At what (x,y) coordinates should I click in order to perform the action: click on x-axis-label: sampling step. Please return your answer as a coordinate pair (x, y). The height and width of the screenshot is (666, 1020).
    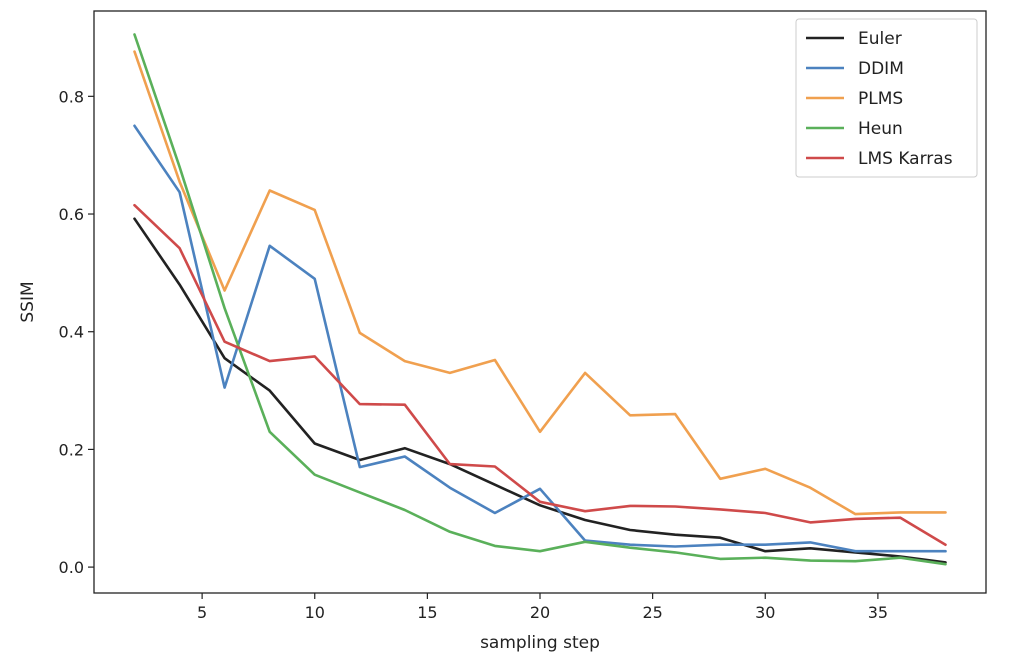
    Looking at the image, I should click on (540, 643).